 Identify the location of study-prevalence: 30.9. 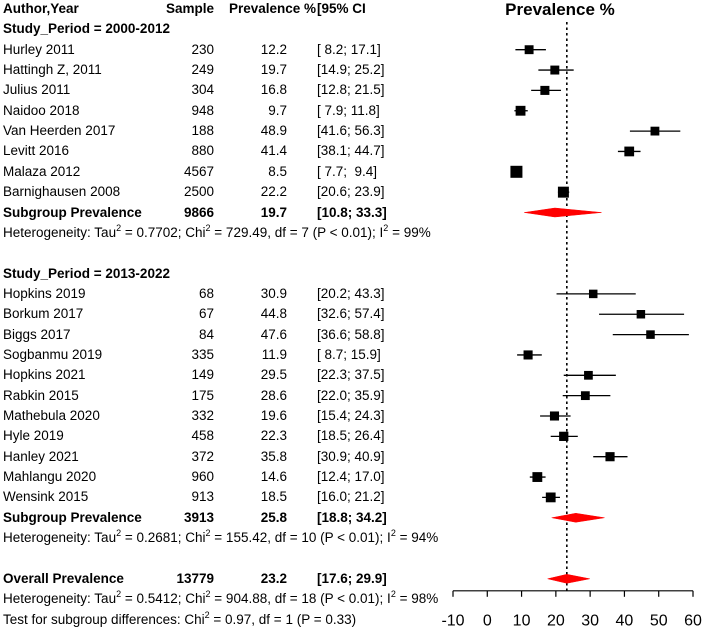
(273, 293).